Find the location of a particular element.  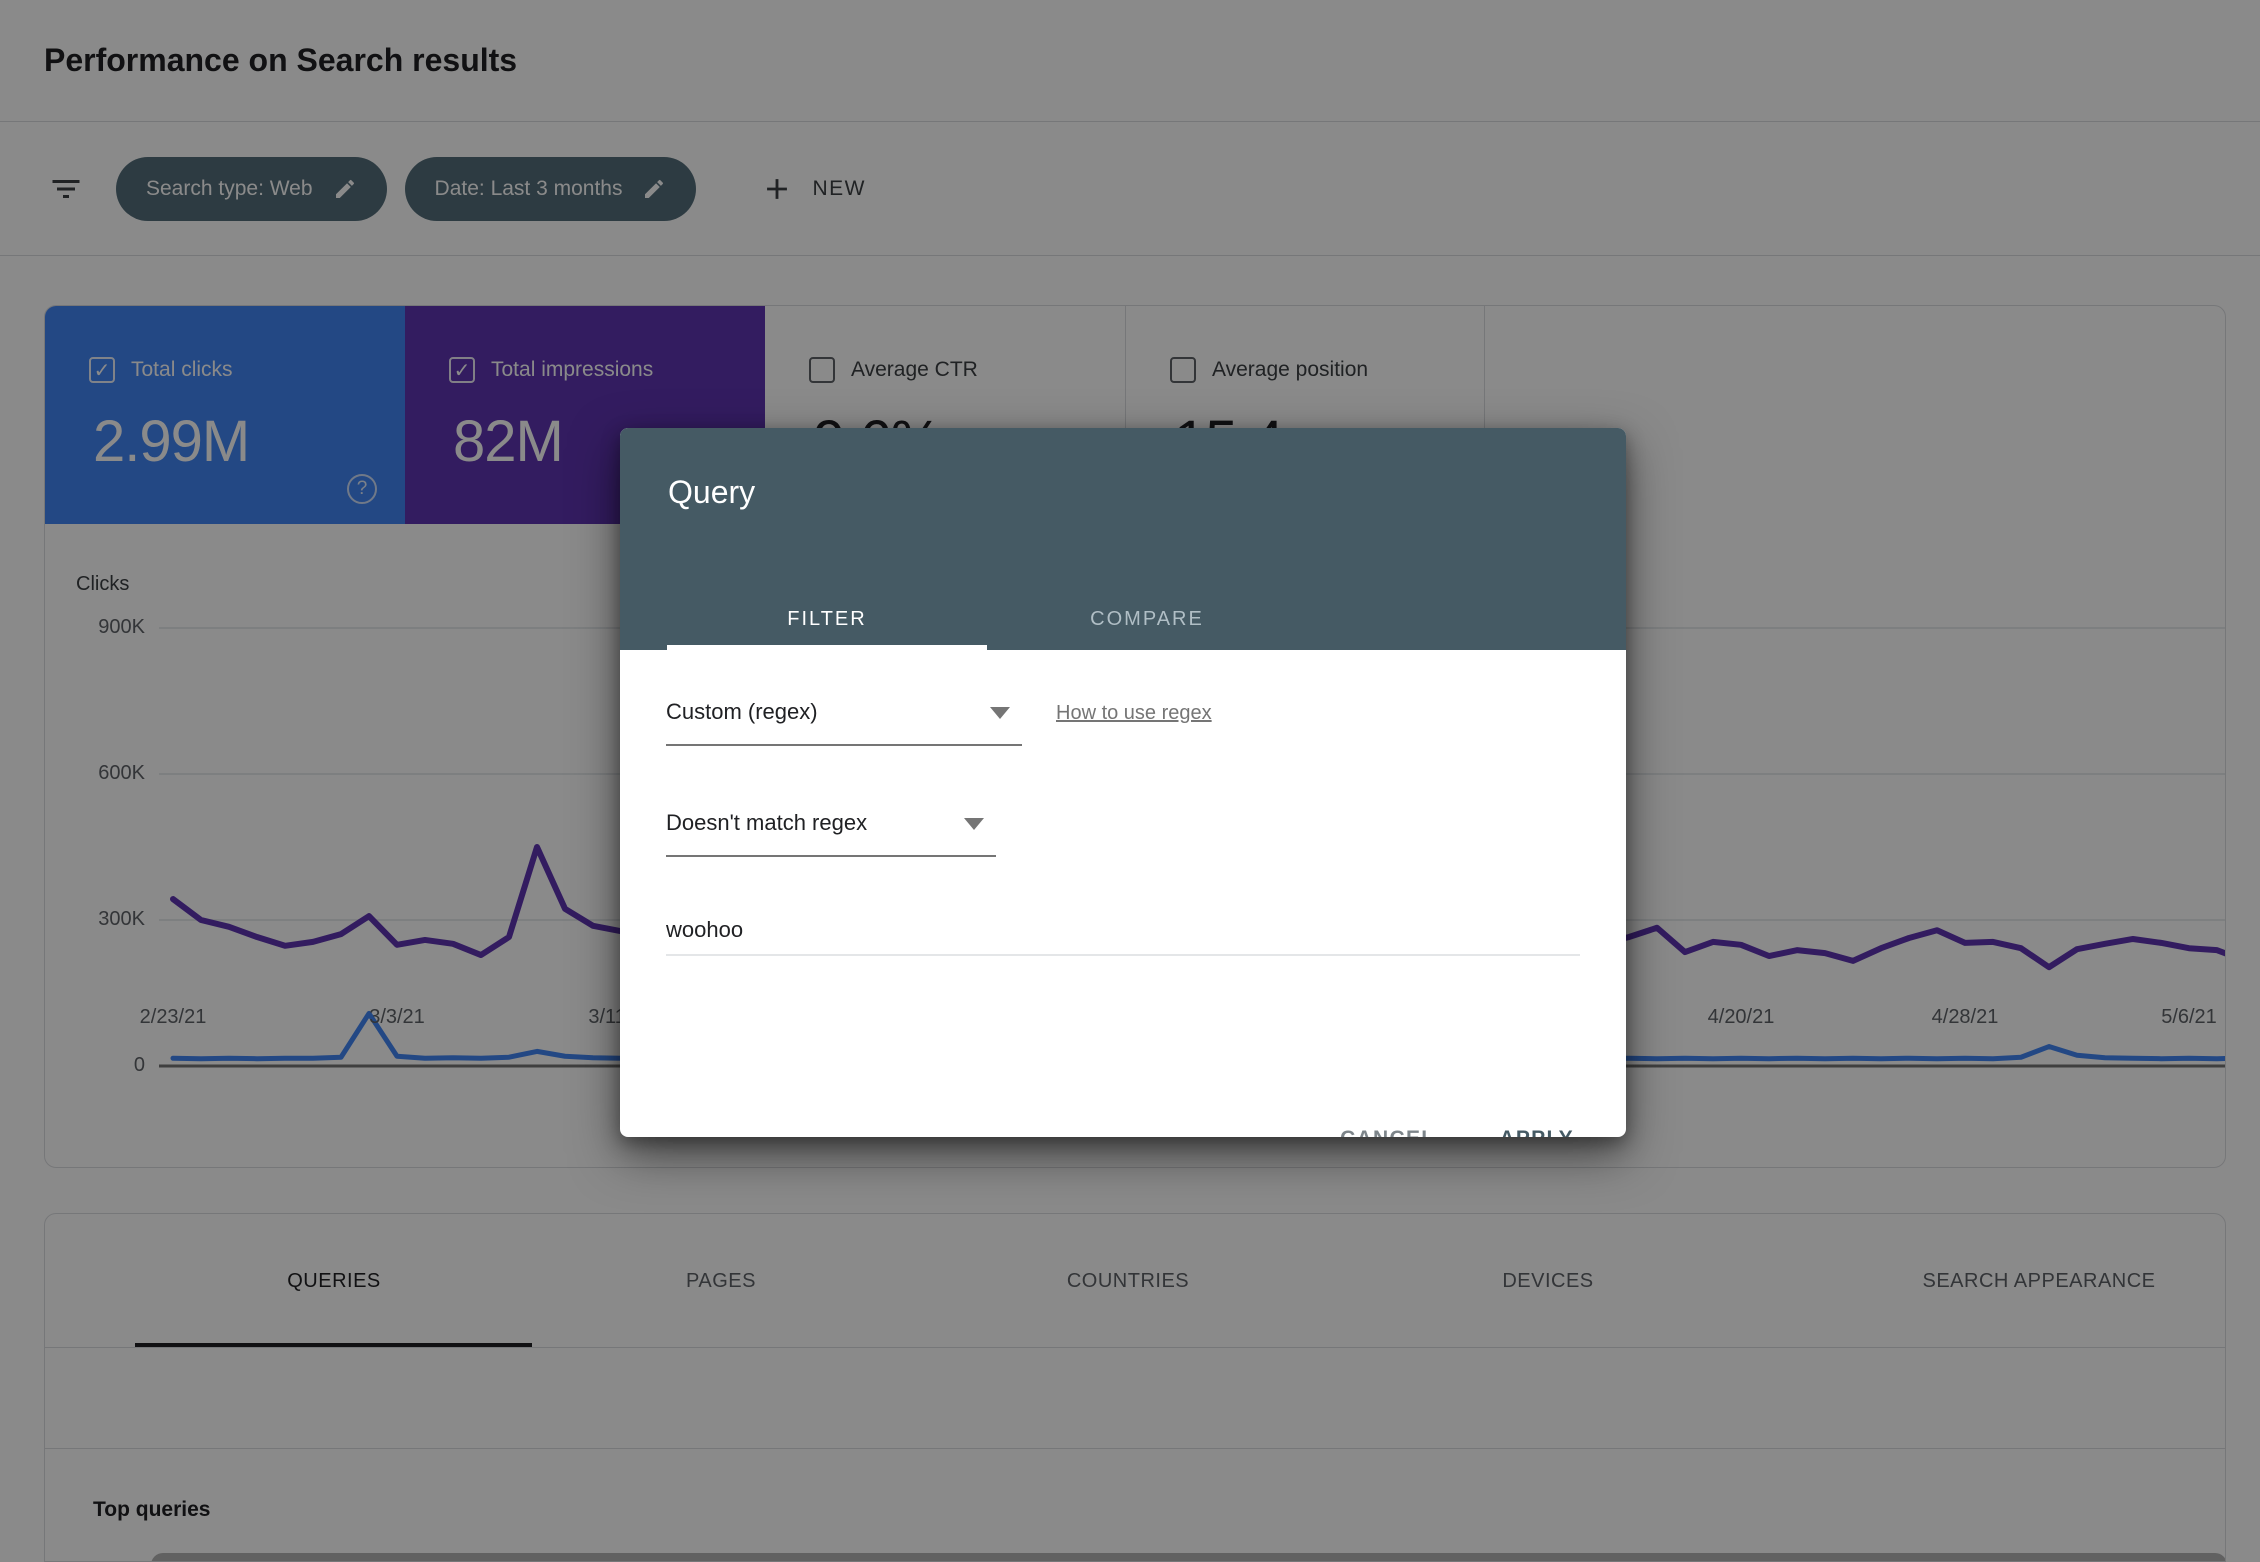

tile-label: Total clicks is located at coordinates (182, 369).